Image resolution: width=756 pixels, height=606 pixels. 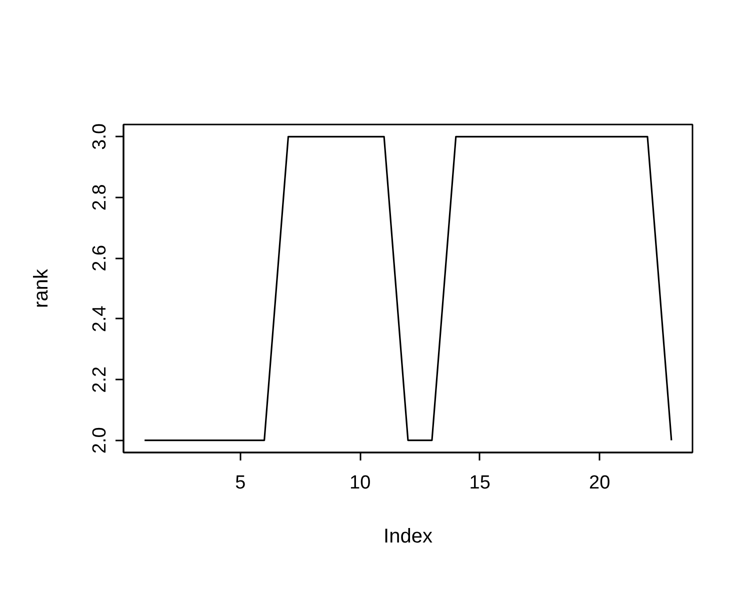 I want to click on y-tick-label: 2.2, so click(x=100, y=379).